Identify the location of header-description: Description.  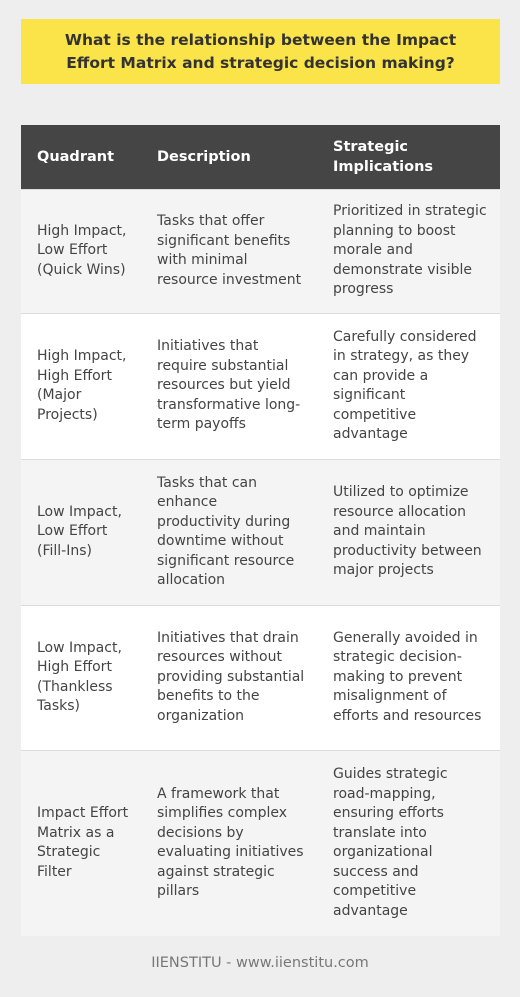
(229, 157).